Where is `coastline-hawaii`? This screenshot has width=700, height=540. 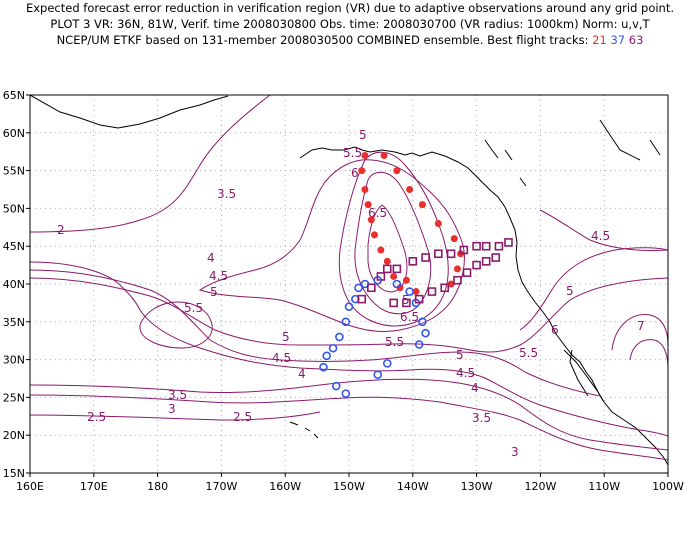 coastline-hawaii is located at coordinates (304, 430).